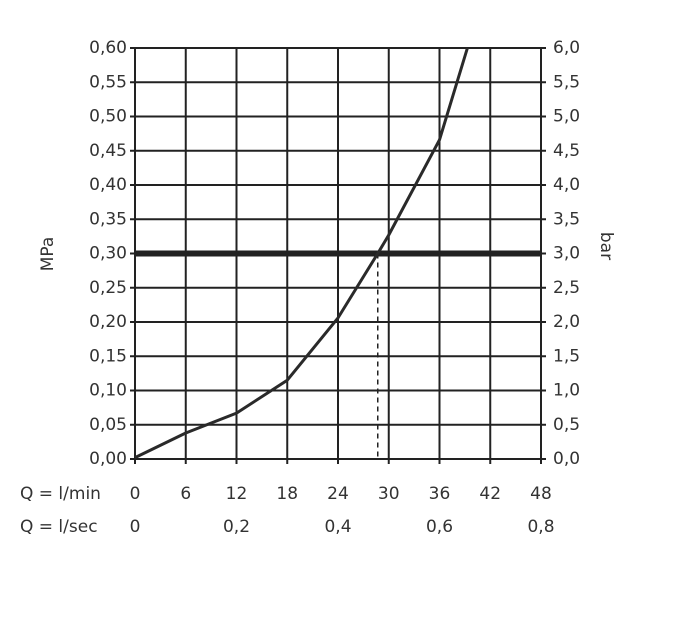 The width and height of the screenshot is (689, 630). What do you see at coordinates (606, 246) in the screenshot?
I see `y2-axis-label: bar` at bounding box center [606, 246].